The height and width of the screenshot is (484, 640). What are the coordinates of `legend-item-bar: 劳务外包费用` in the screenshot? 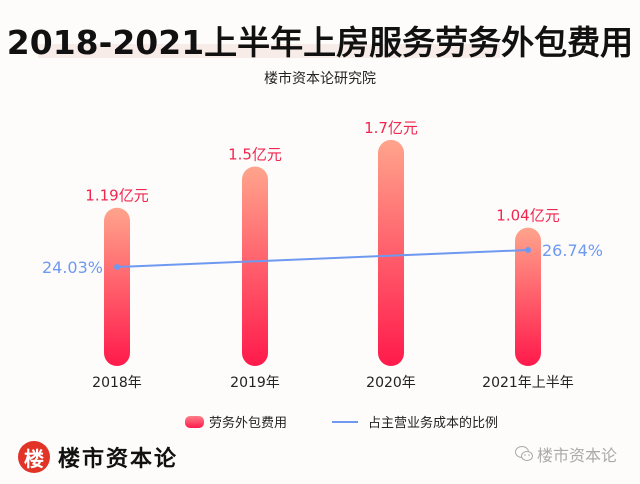 It's located at (236, 421).